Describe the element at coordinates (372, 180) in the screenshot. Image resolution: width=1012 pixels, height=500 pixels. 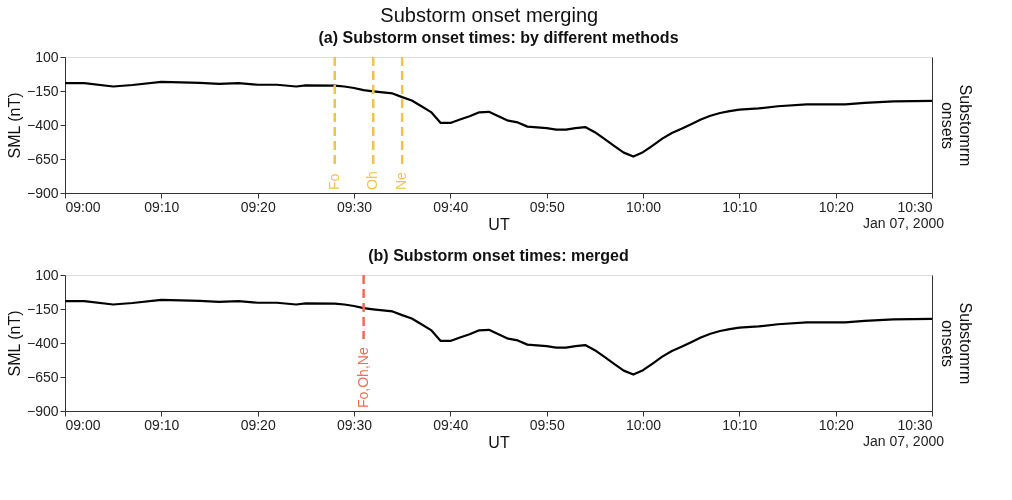
I see `ref-line-label: Oh` at that location.